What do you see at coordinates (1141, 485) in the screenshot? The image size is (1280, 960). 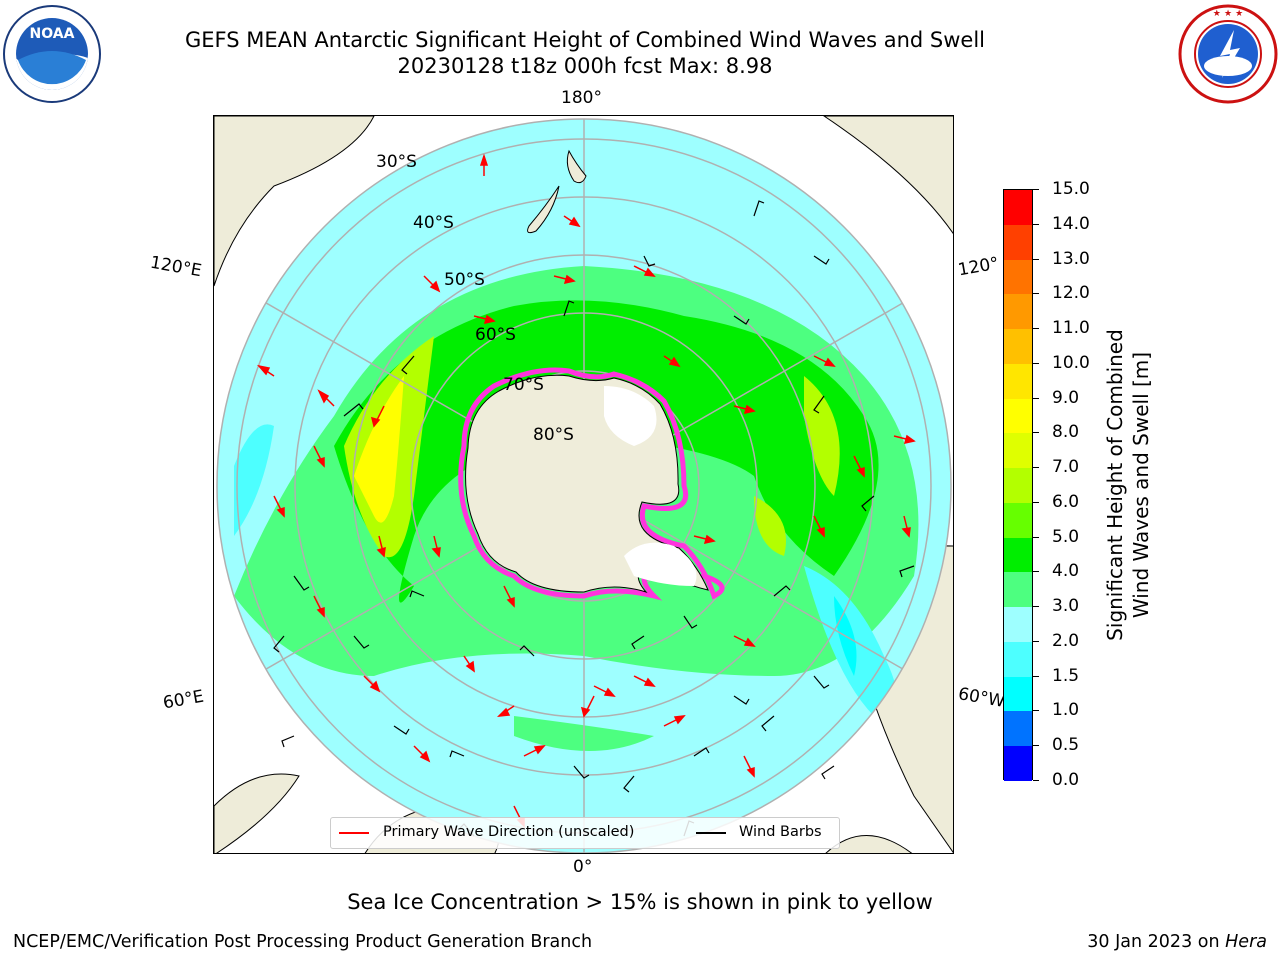 I see `colorbar-label-line2: Wind Waves and Swell [m]` at bounding box center [1141, 485].